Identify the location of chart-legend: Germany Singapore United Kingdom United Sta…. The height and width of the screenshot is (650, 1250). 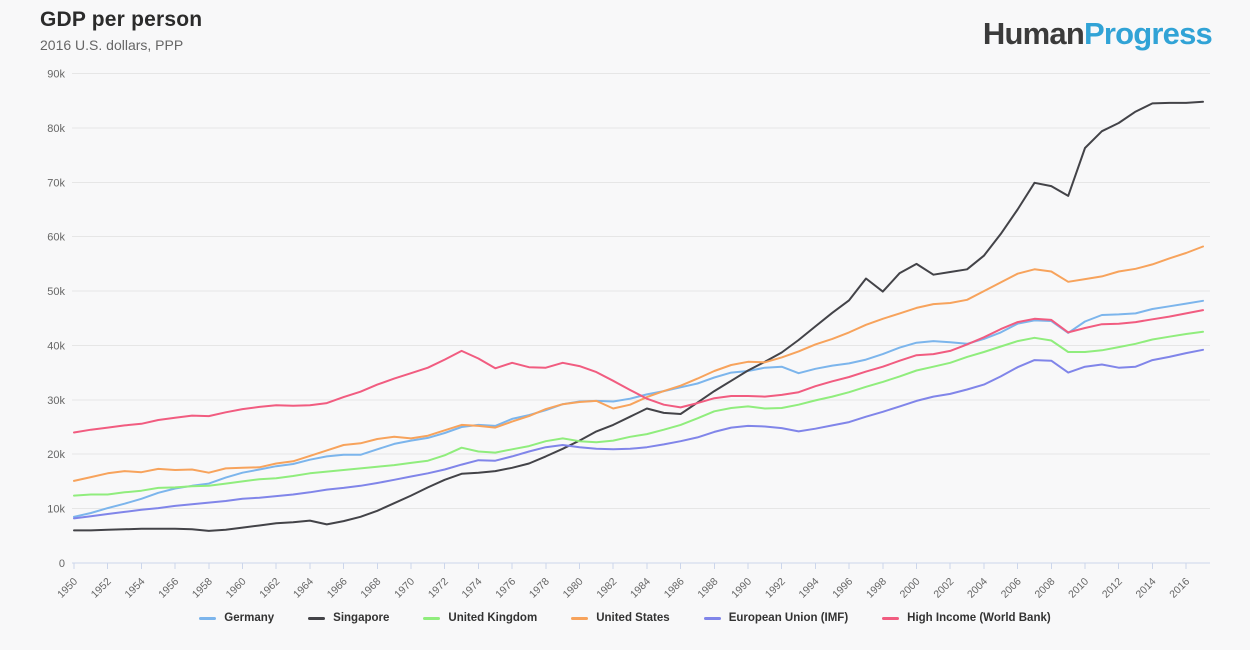
(625, 618).